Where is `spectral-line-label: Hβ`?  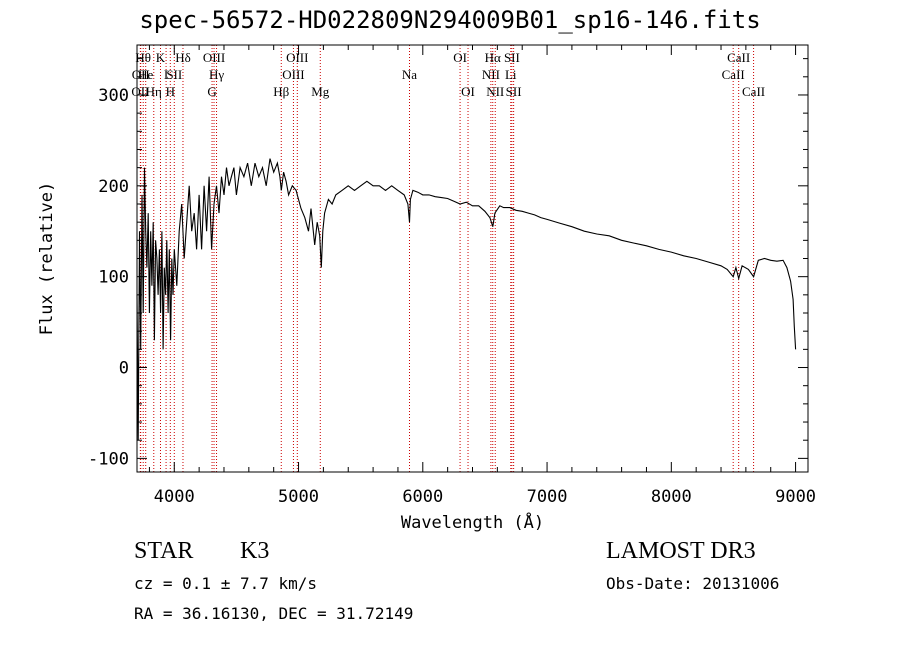 spectral-line-label: Hβ is located at coordinates (281, 91).